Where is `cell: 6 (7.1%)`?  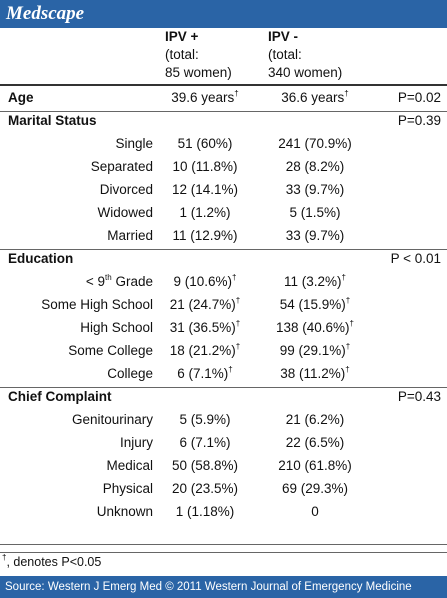 cell: 6 (7.1%) is located at coordinates (204, 443).